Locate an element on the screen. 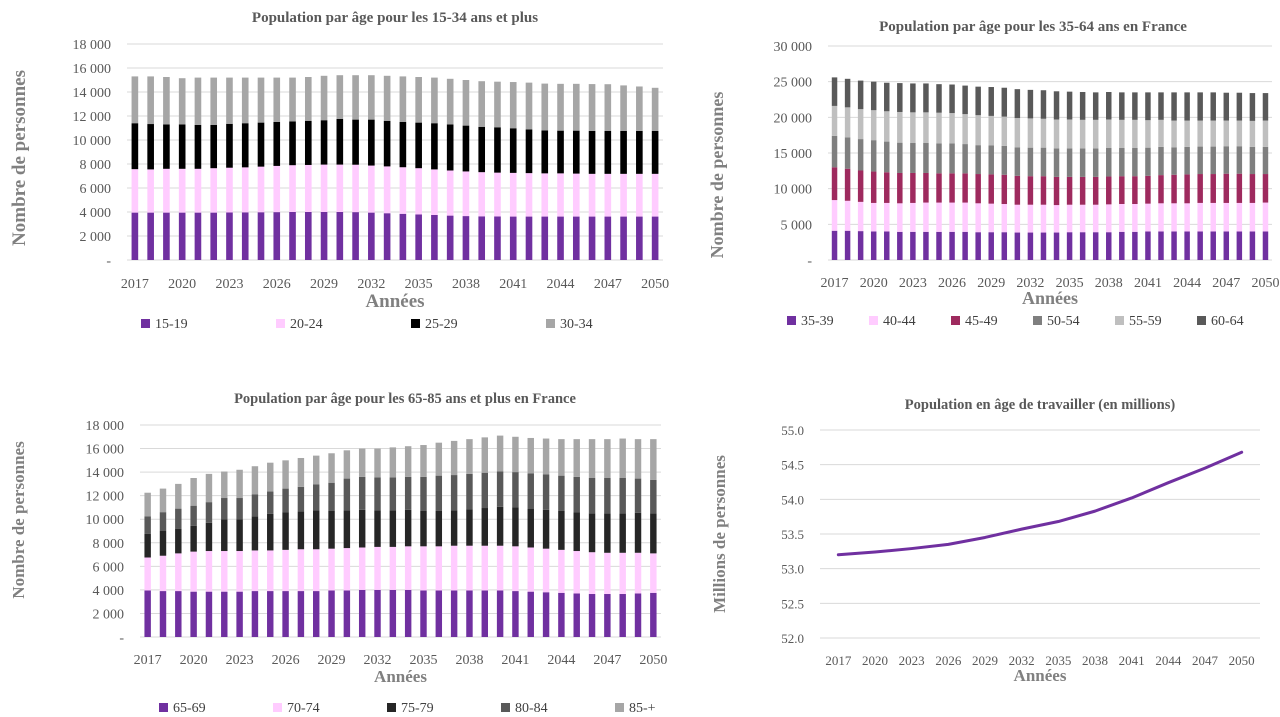 Image resolution: width=1280 pixels, height=717 pixels. y-tick-label: 12 000 is located at coordinates (92, 117).